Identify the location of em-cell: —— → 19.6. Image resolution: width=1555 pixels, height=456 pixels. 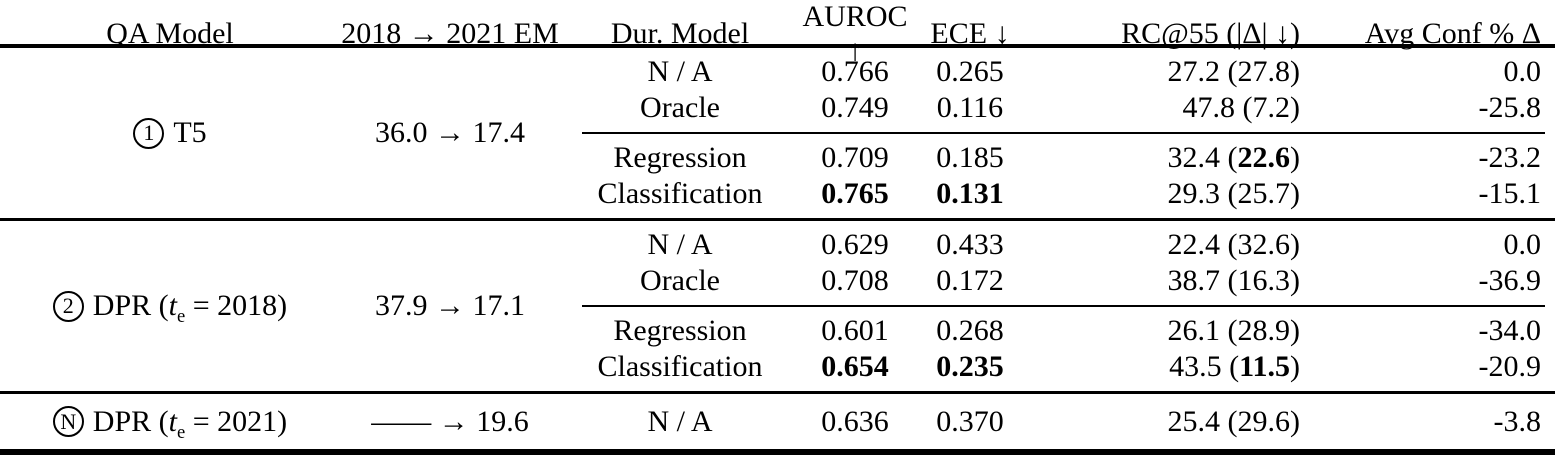
(450, 421).